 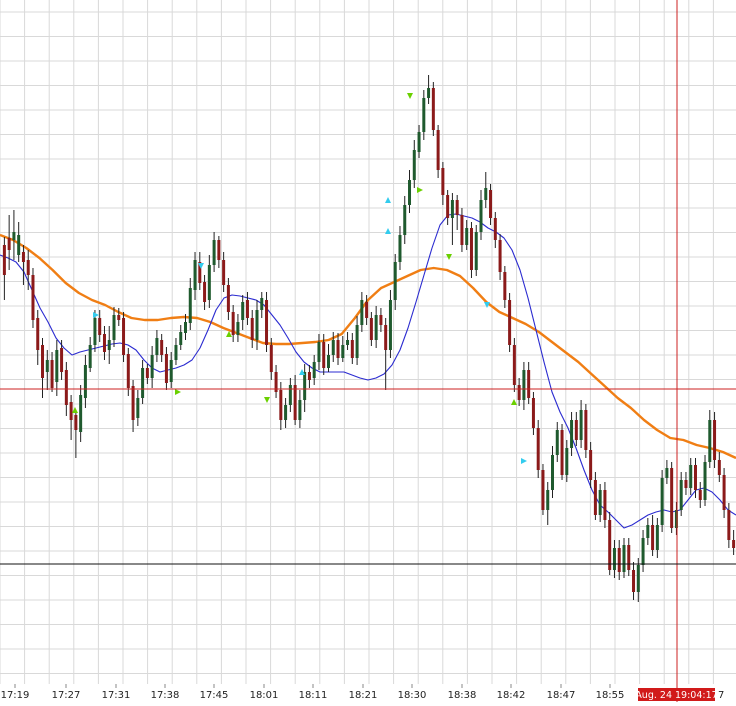 What do you see at coordinates (264, 695) in the screenshot?
I see `axis-tick-label: 18:01` at bounding box center [264, 695].